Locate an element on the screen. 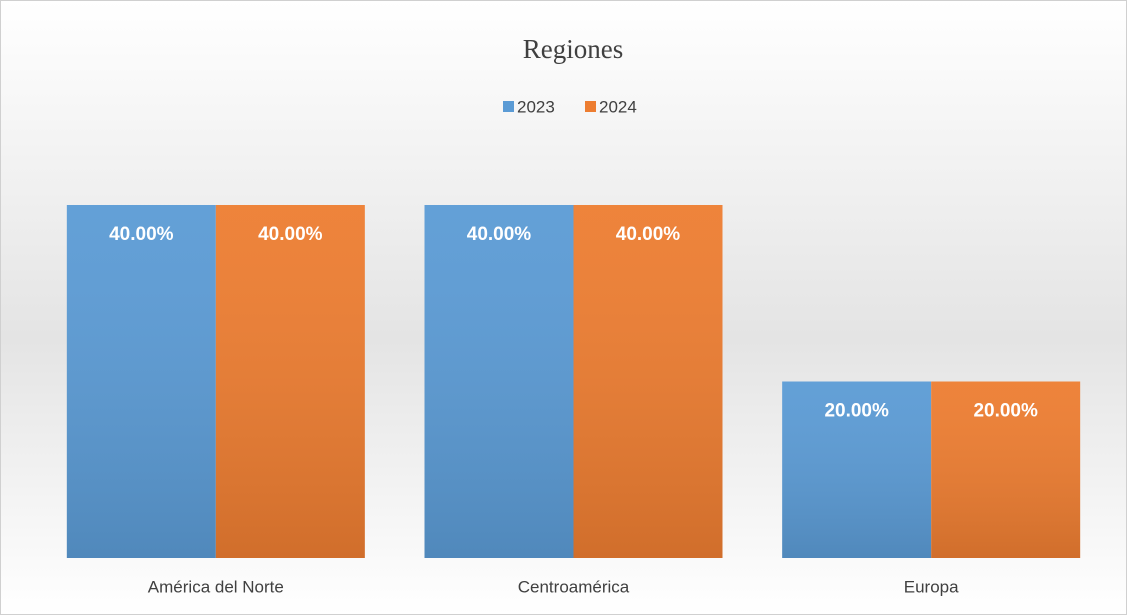  legend-label: 2023 is located at coordinates (536, 106).